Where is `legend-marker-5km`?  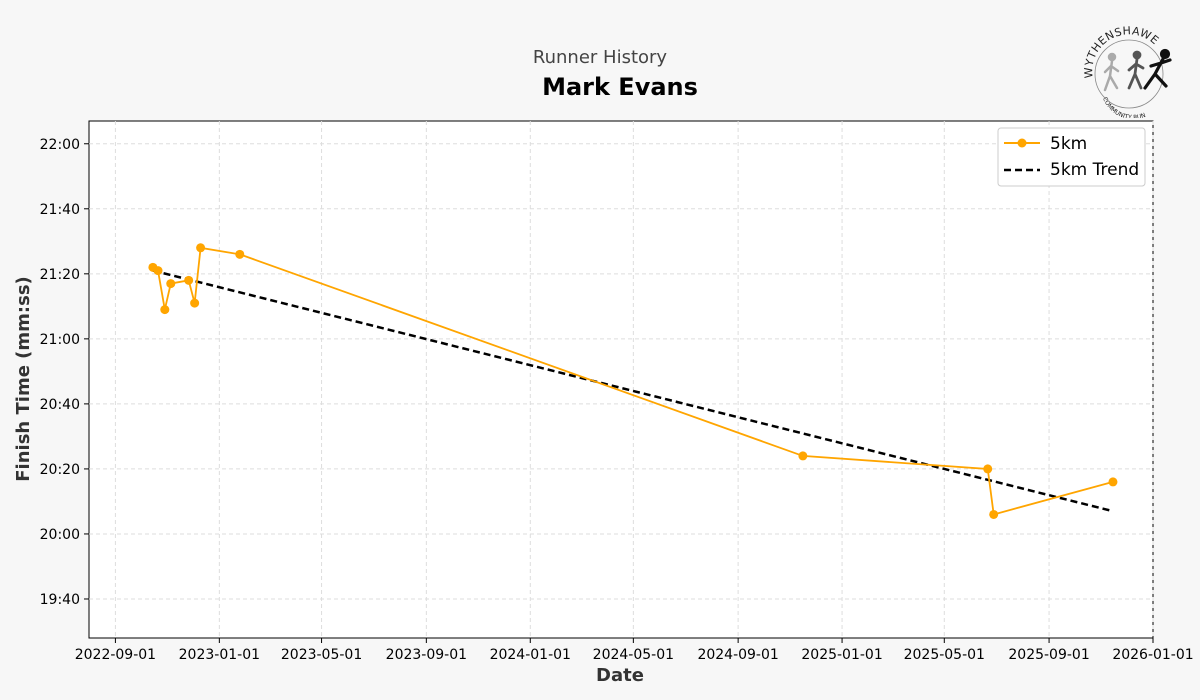
legend-marker-5km is located at coordinates (1022, 143).